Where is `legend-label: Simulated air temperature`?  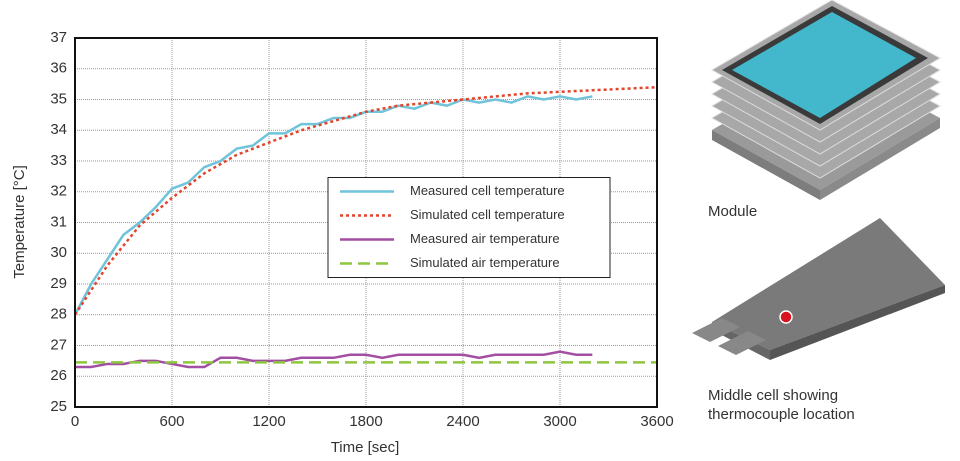 legend-label: Simulated air temperature is located at coordinates (485, 262).